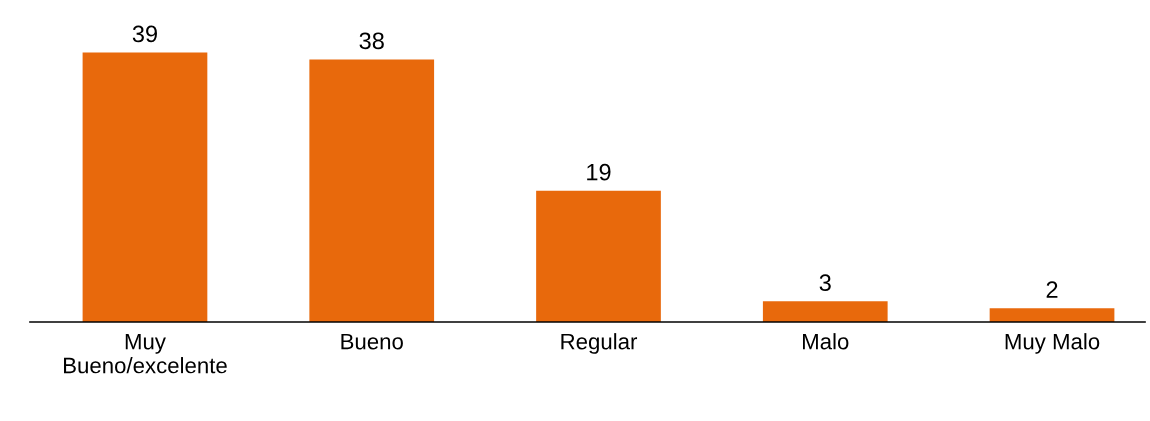 The image size is (1150, 421). What do you see at coordinates (1052, 343) in the screenshot?
I see `x-tick-label: Muy Malo` at bounding box center [1052, 343].